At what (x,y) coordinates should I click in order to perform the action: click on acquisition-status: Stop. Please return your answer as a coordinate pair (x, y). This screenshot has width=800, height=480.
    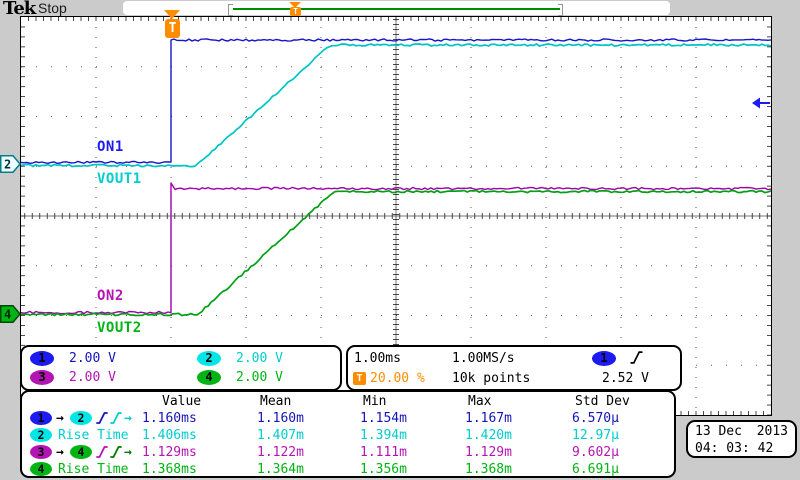
    Looking at the image, I should click on (52, 8).